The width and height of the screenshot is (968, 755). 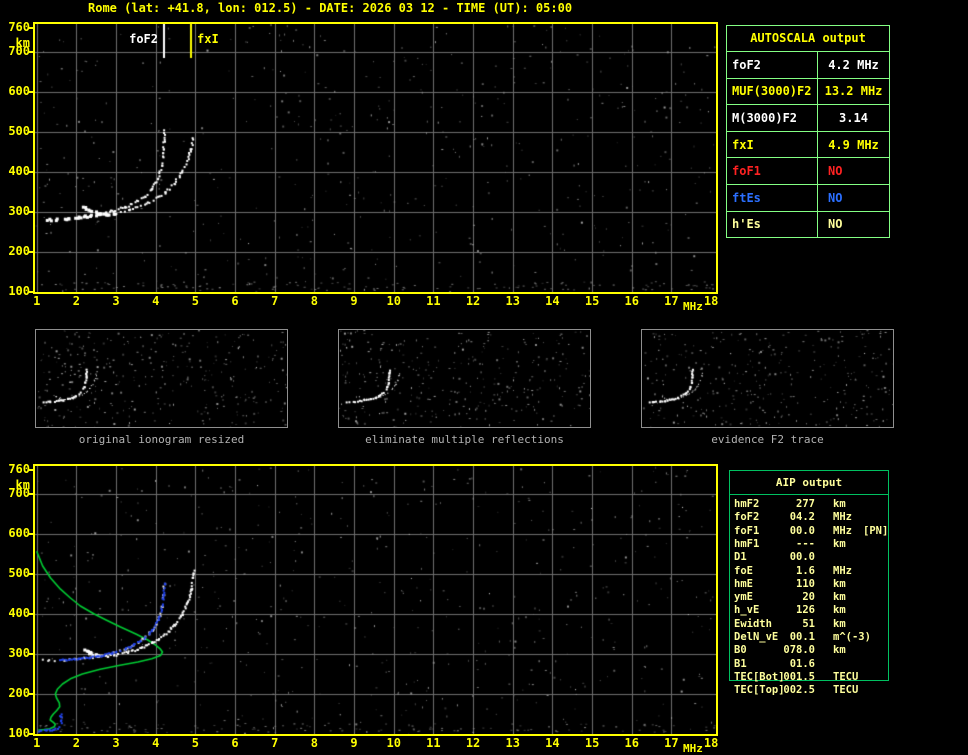 I want to click on aip-row-label: DelN_vE, so click(x=756, y=637).